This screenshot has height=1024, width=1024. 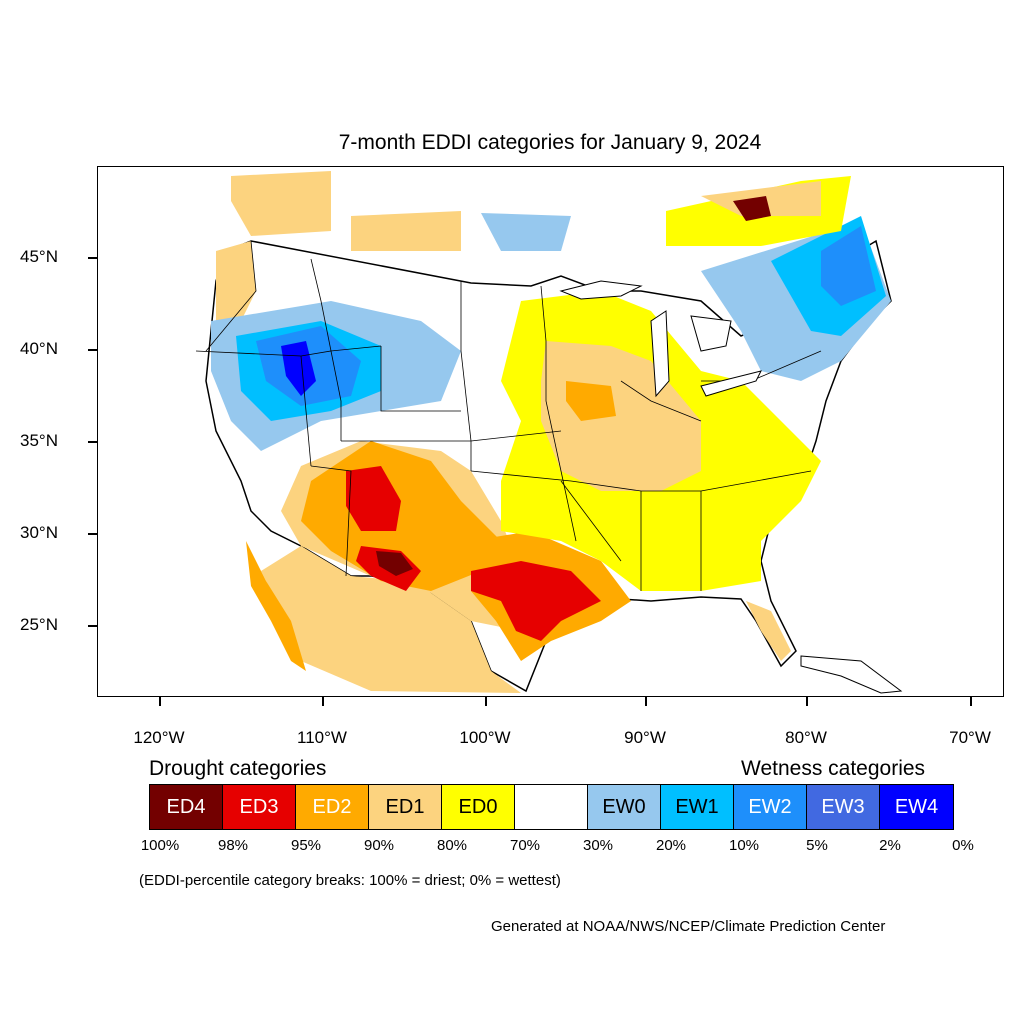 I want to click on ontario-ed4, so click(x=752, y=208).